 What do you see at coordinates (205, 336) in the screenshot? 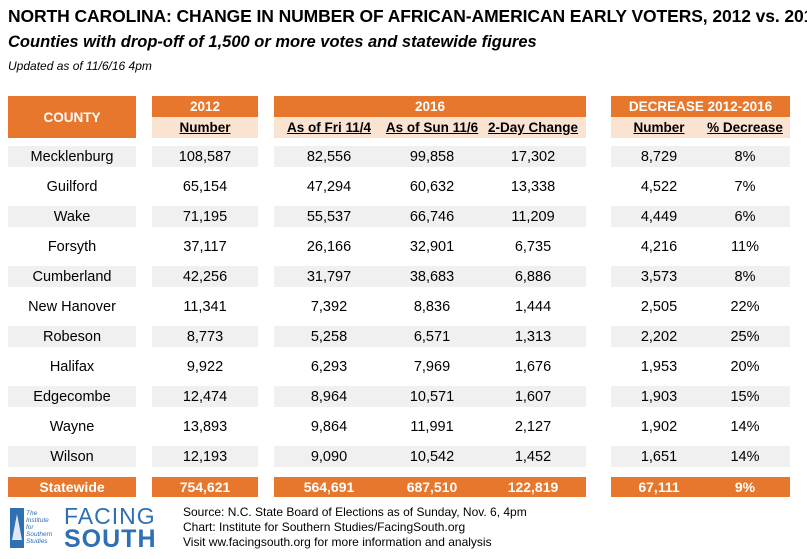
I see `cell-2012: 8,773` at bounding box center [205, 336].